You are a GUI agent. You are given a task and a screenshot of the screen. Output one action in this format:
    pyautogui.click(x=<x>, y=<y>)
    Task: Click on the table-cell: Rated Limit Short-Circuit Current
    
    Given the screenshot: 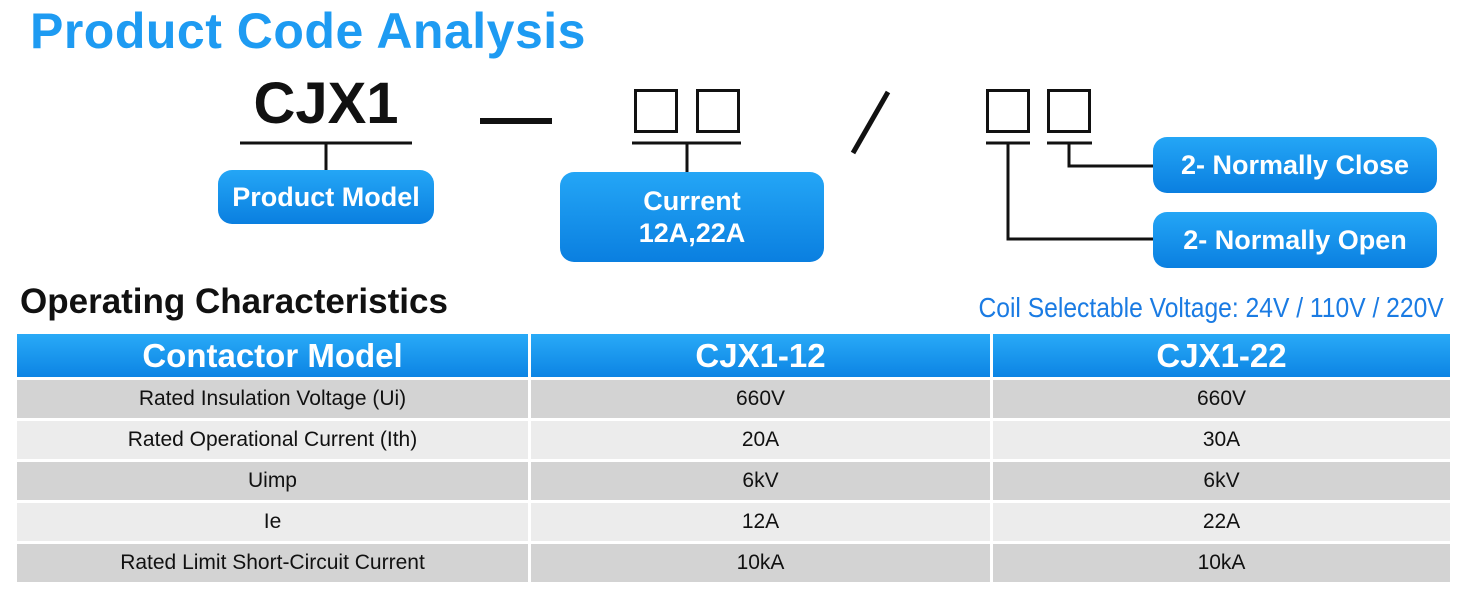 What is the action you would take?
    pyautogui.click(x=272, y=563)
    